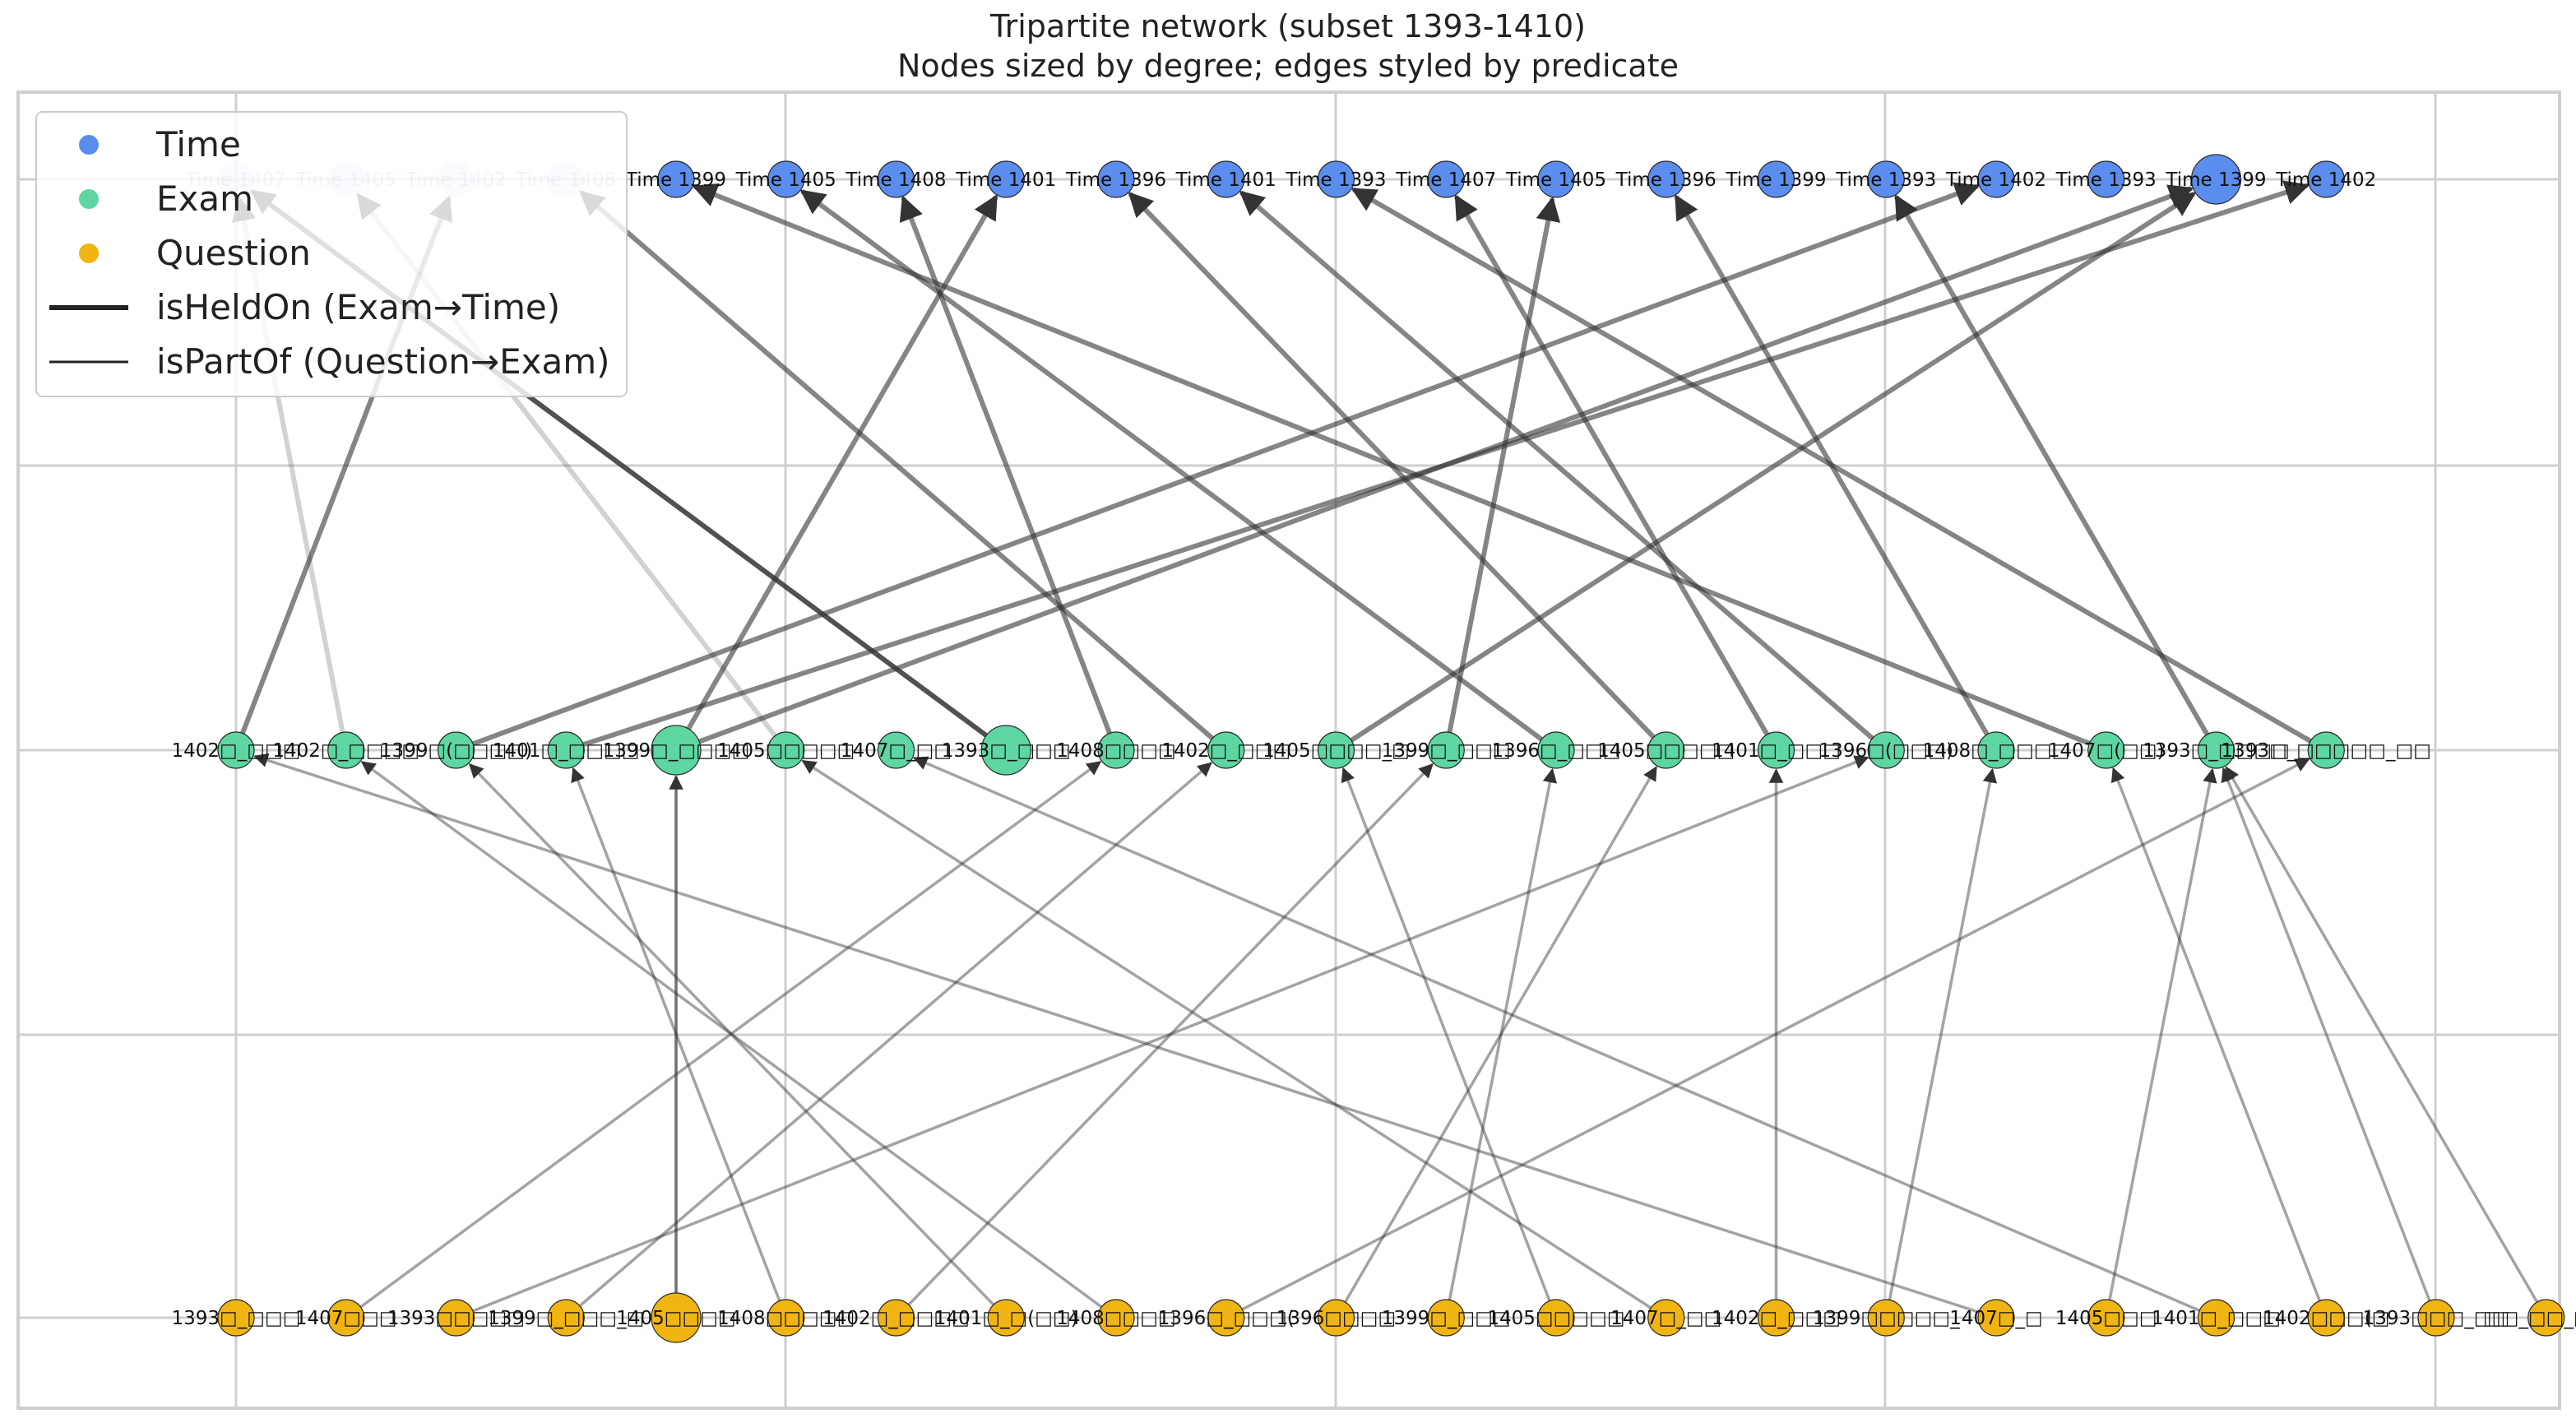  Describe the element at coordinates (1446, 180) in the screenshot. I see `time-node-label: Time 1407` at that location.